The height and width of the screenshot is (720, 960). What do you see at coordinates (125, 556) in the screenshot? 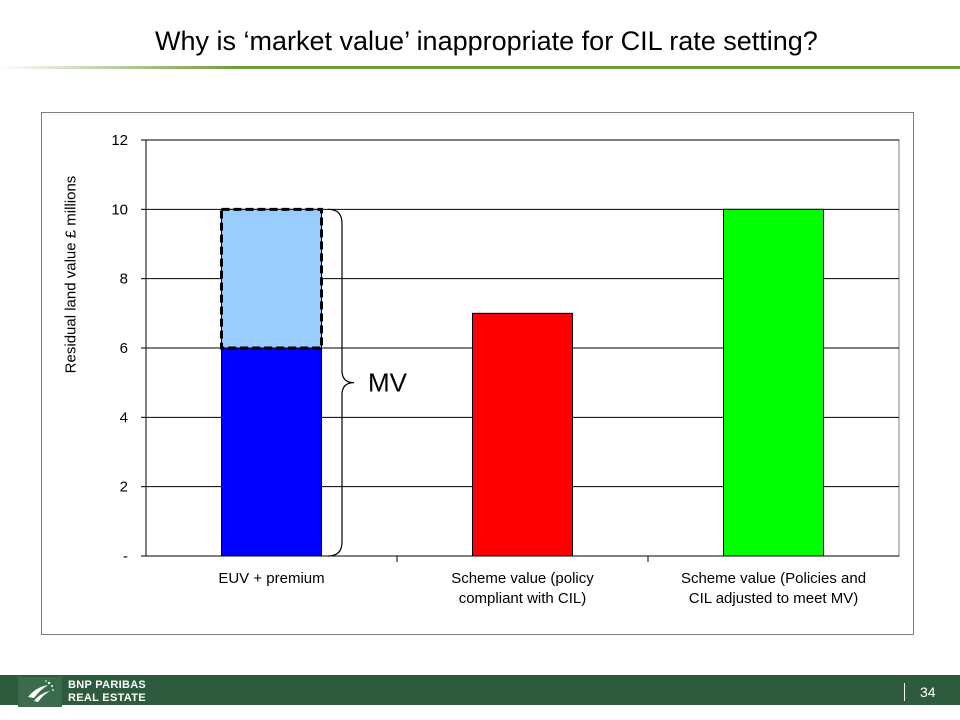
I see `y-tick-label: -` at bounding box center [125, 556].